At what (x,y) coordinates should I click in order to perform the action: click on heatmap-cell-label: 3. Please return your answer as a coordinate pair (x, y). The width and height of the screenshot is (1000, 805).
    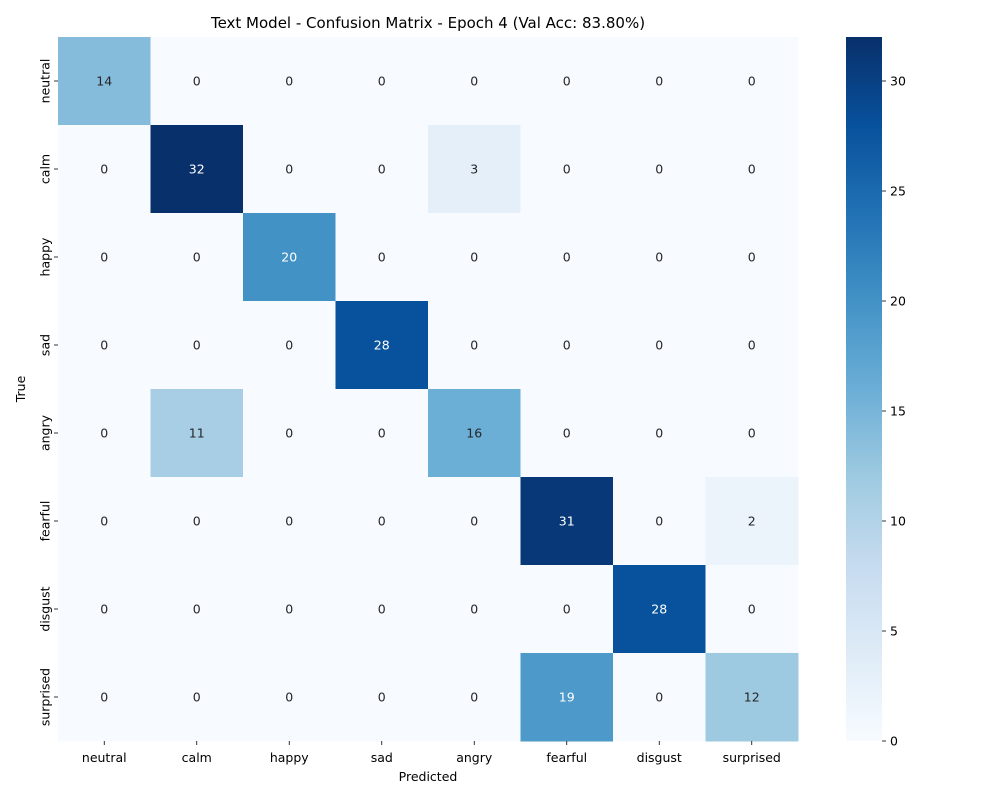
    Looking at the image, I should click on (474, 169).